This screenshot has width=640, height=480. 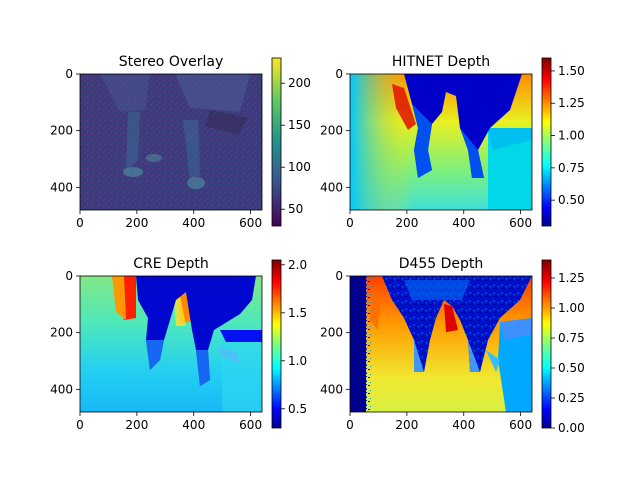 What do you see at coordinates (171, 62) in the screenshot?
I see `panel-title: Stereo Overlay` at bounding box center [171, 62].